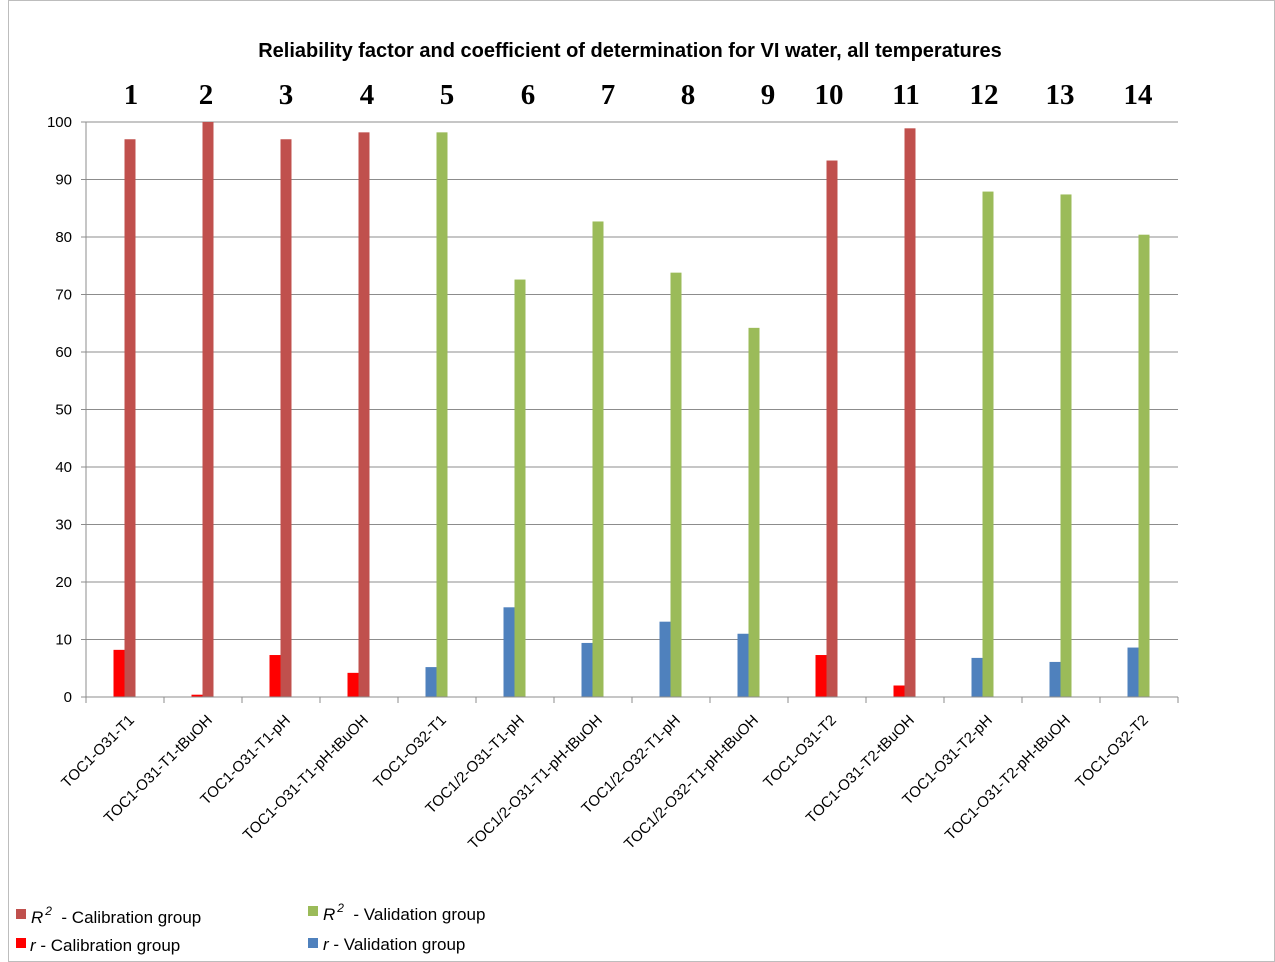 The width and height of the screenshot is (1275, 962). I want to click on x-tick-label: TOC1-O32-T1, so click(410, 752).